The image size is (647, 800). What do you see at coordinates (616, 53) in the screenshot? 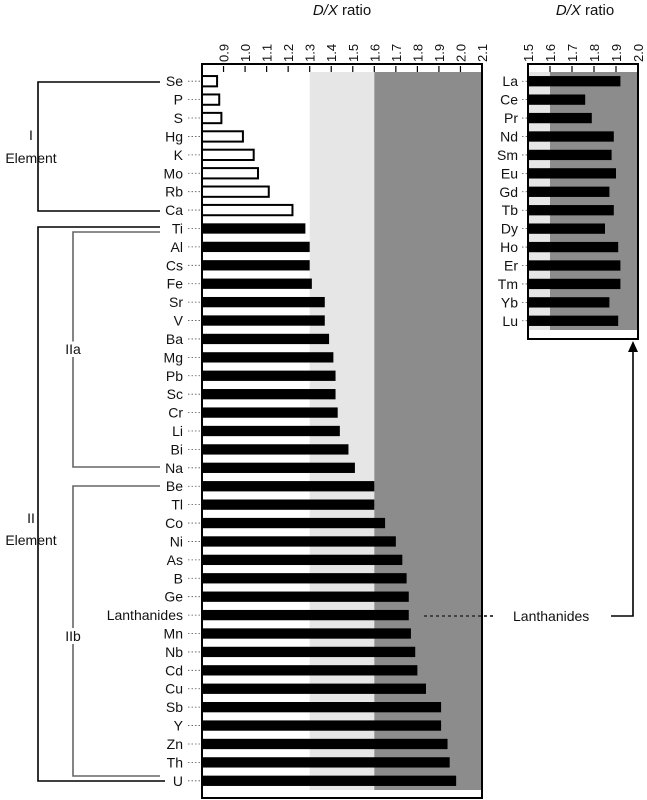
I see `x-tick-label-4: 1.9` at bounding box center [616, 53].